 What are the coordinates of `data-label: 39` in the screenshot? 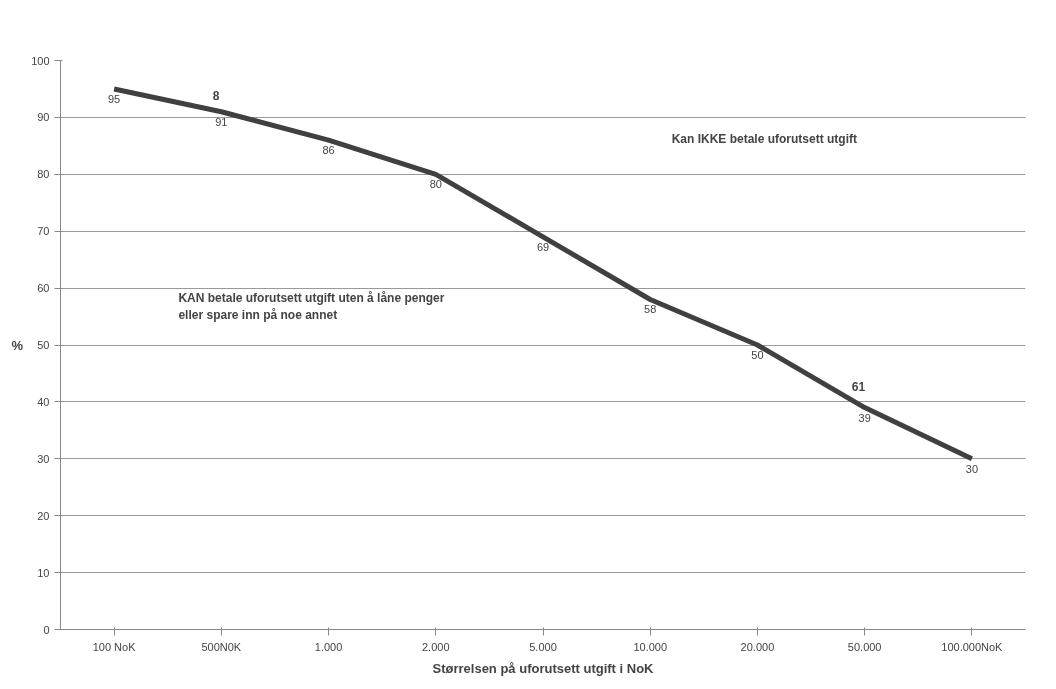 It's located at (864, 417).